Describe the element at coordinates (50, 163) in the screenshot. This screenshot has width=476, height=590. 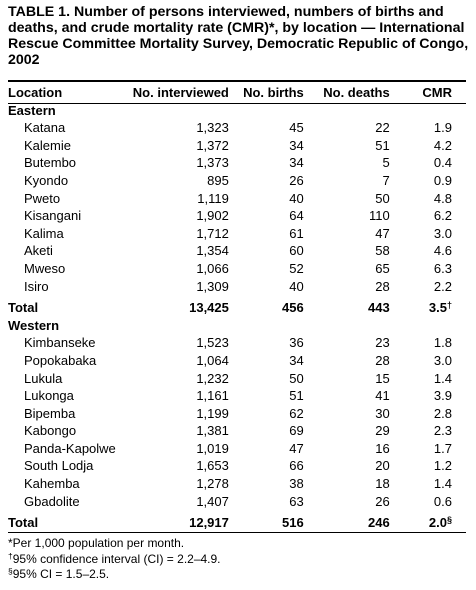
I see `location-cell: Butembo` at that location.